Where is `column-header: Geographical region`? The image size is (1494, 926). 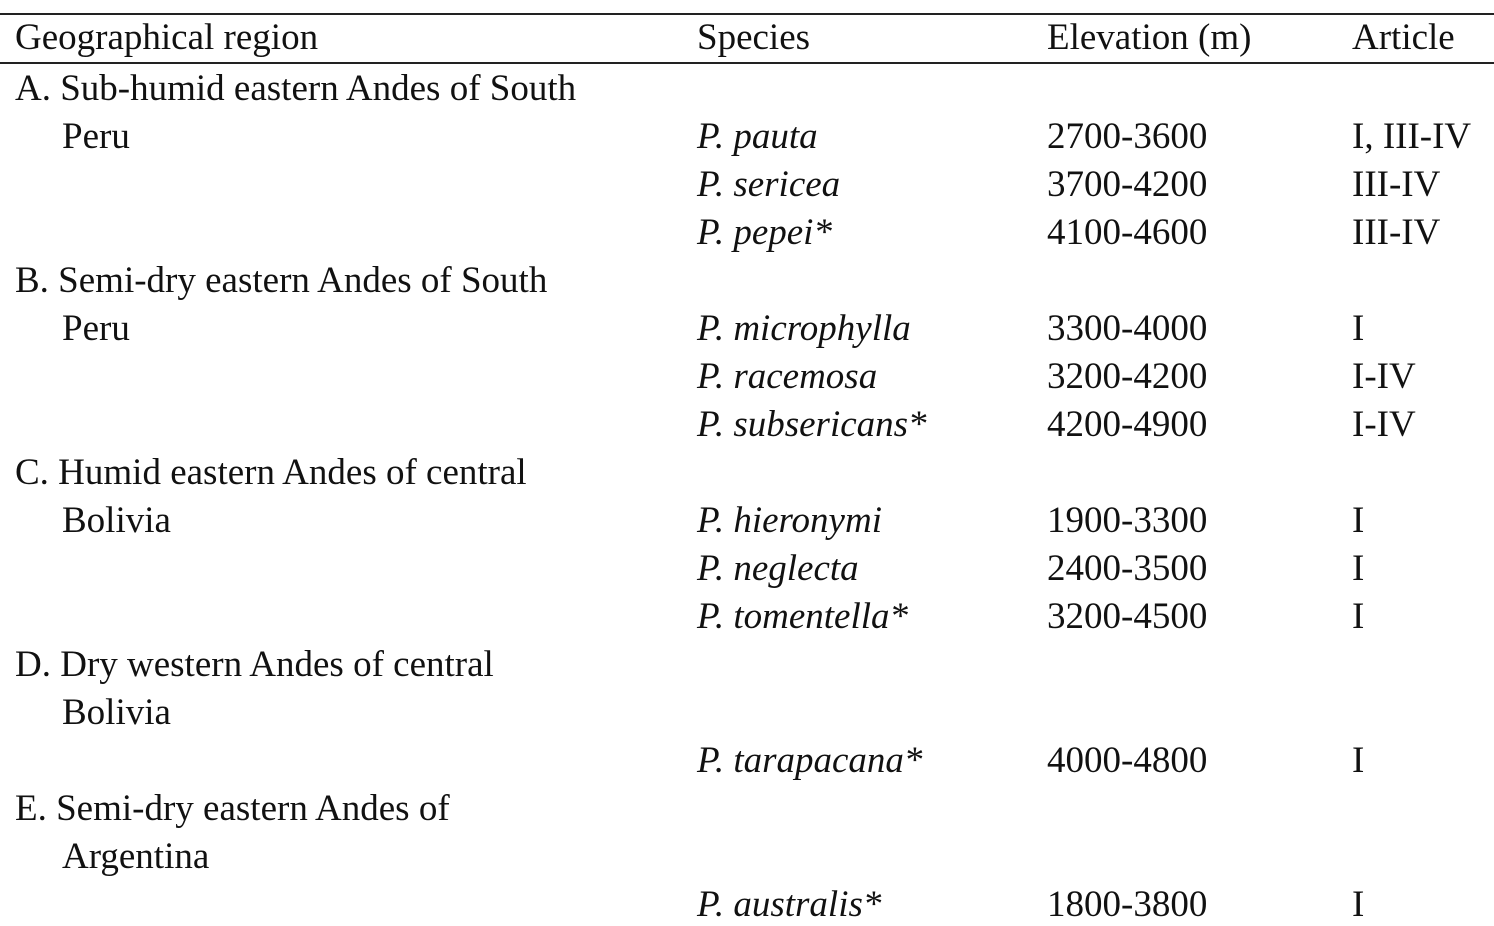
column-header: Geographical region is located at coordinates (167, 37).